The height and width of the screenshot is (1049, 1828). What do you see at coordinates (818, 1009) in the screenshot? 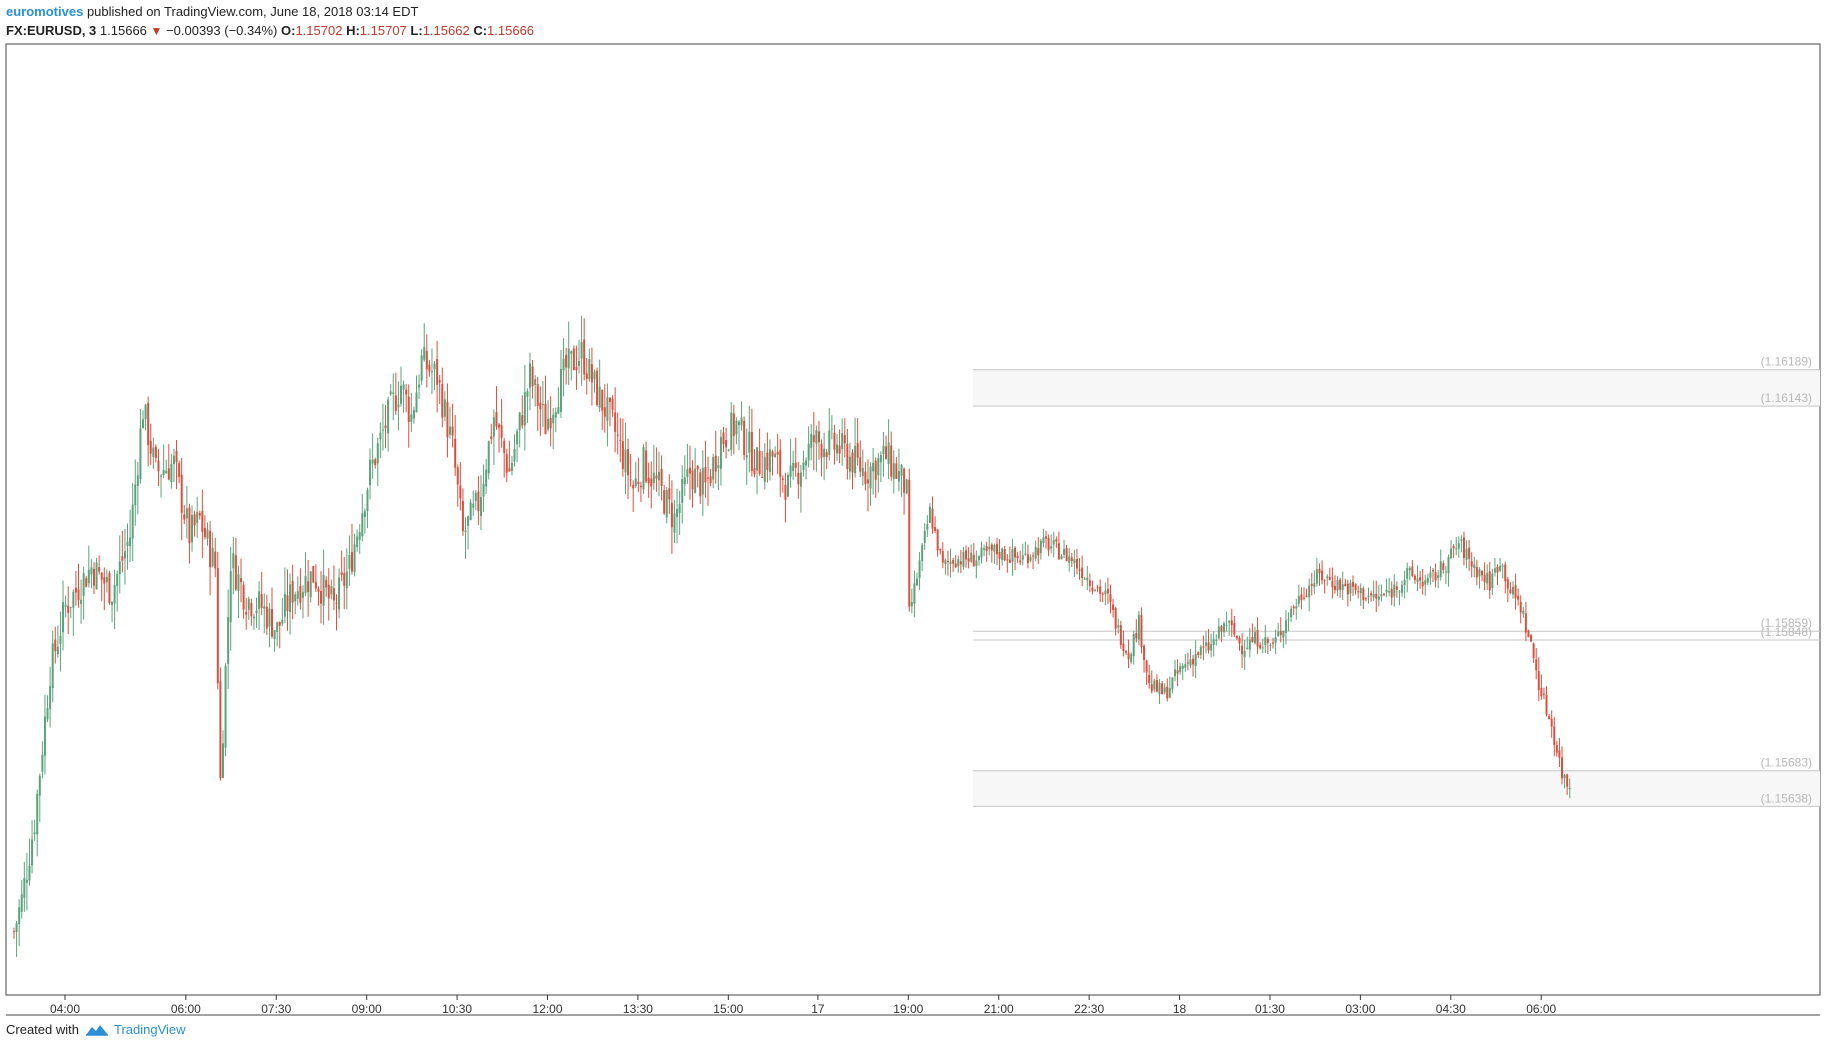
I see `x-tick-label: 17` at bounding box center [818, 1009].